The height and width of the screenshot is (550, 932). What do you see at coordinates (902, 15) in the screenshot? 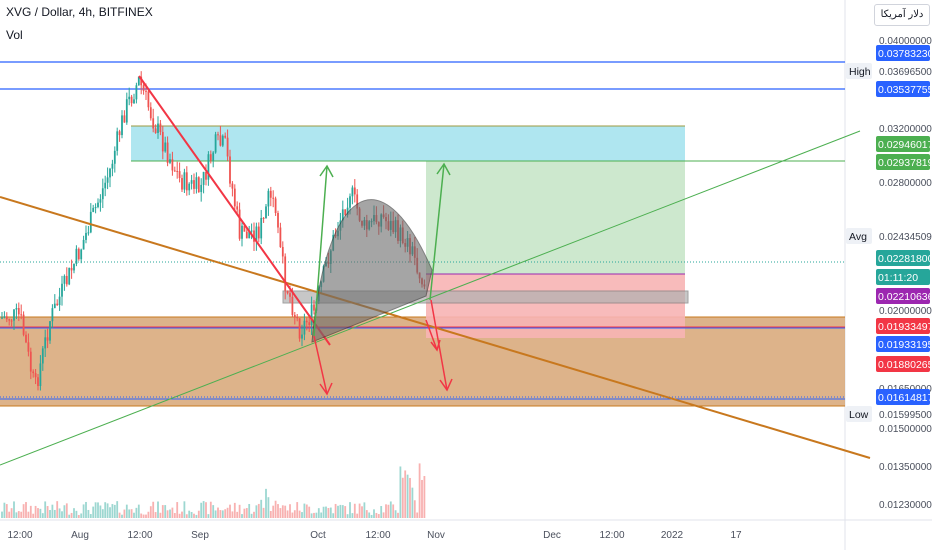
I see `currency-button: دلار آمریکا` at bounding box center [902, 15].